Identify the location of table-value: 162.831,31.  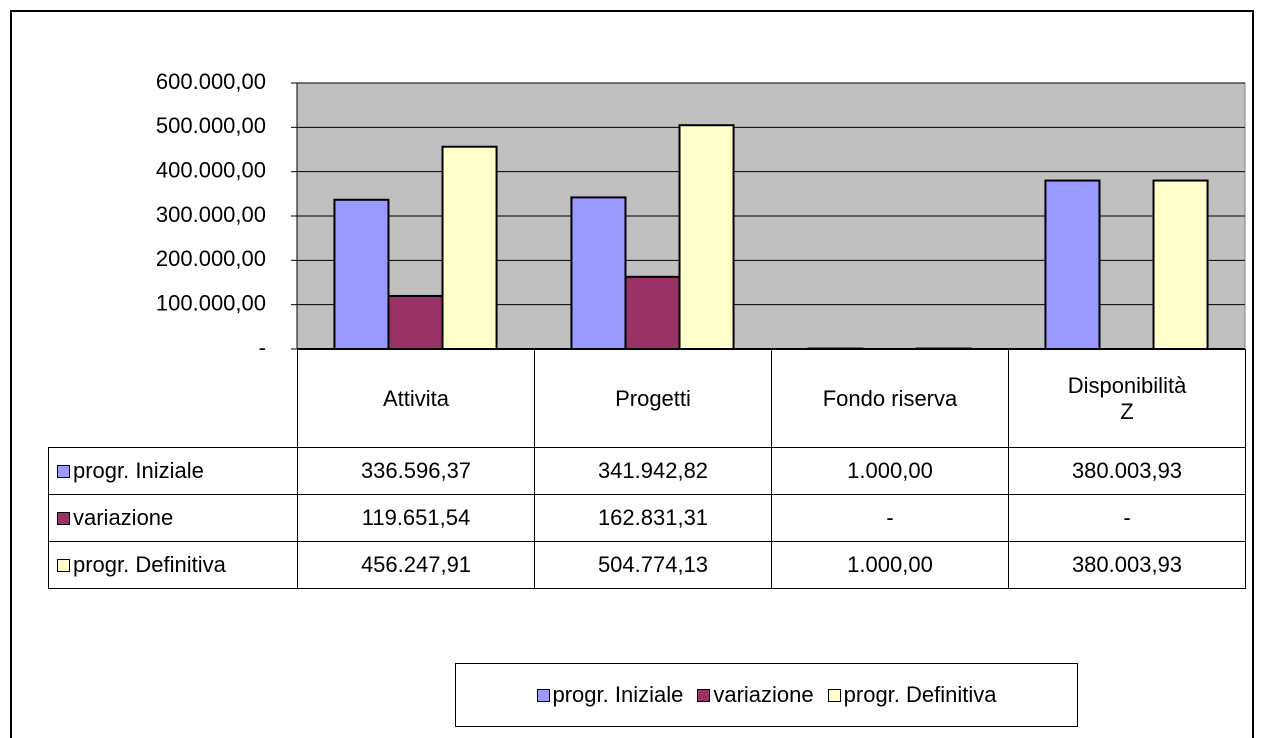
(653, 518).